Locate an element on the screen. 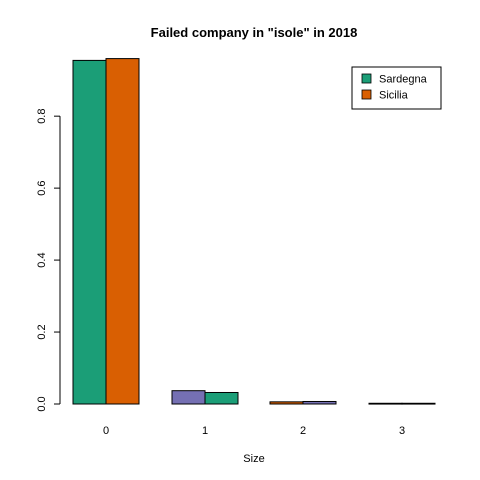  y-tick-label: 0.6 is located at coordinates (42, 187).